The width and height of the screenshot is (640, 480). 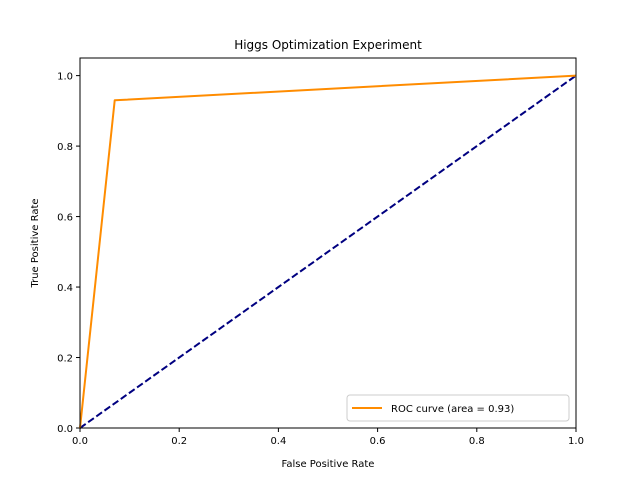 What do you see at coordinates (328, 45) in the screenshot?
I see `chart-title: Higgs Optimization Experiment` at bounding box center [328, 45].